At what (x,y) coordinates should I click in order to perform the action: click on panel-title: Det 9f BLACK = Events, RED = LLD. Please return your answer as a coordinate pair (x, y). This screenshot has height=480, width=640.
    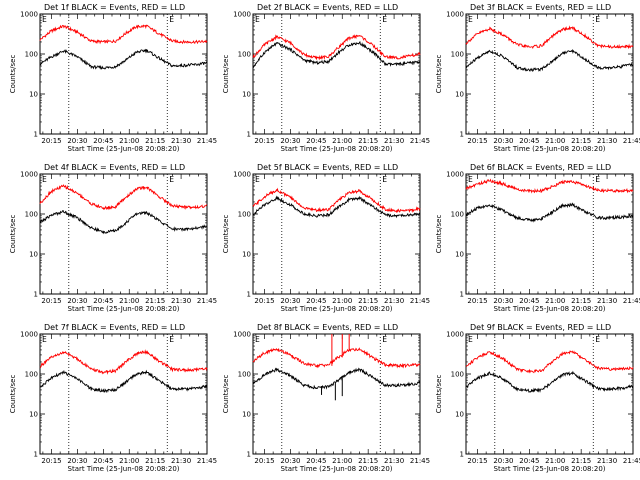
    Looking at the image, I should click on (540, 327).